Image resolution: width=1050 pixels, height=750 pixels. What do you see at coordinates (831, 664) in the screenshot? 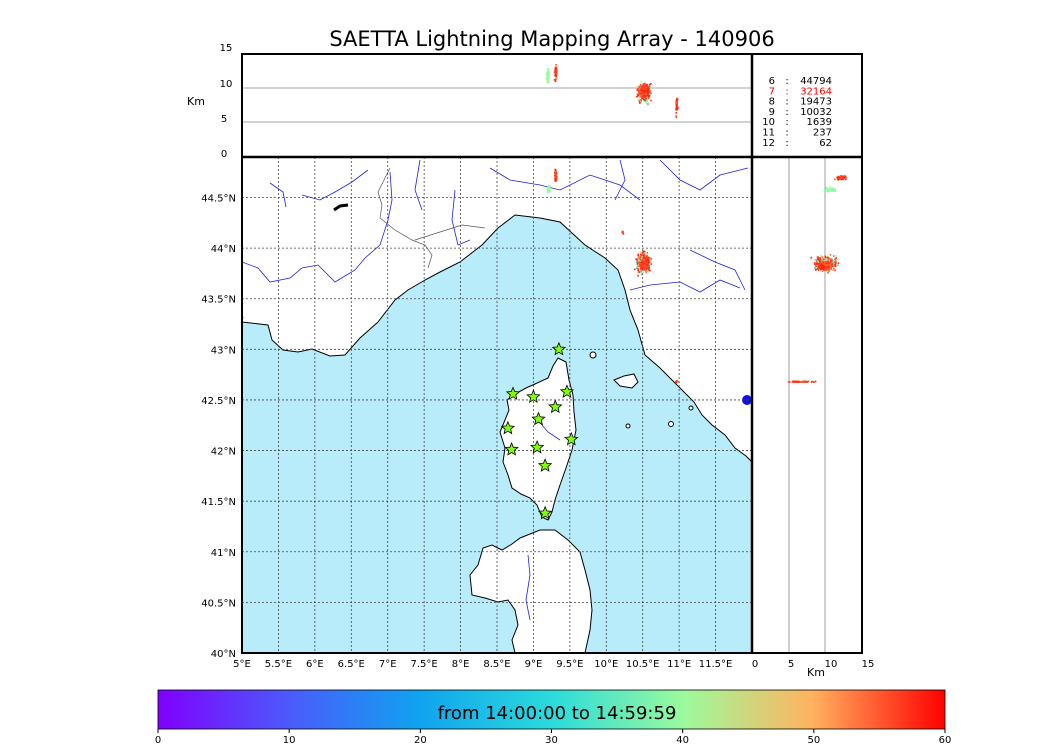
I see `side-tick: 10` at bounding box center [831, 664].